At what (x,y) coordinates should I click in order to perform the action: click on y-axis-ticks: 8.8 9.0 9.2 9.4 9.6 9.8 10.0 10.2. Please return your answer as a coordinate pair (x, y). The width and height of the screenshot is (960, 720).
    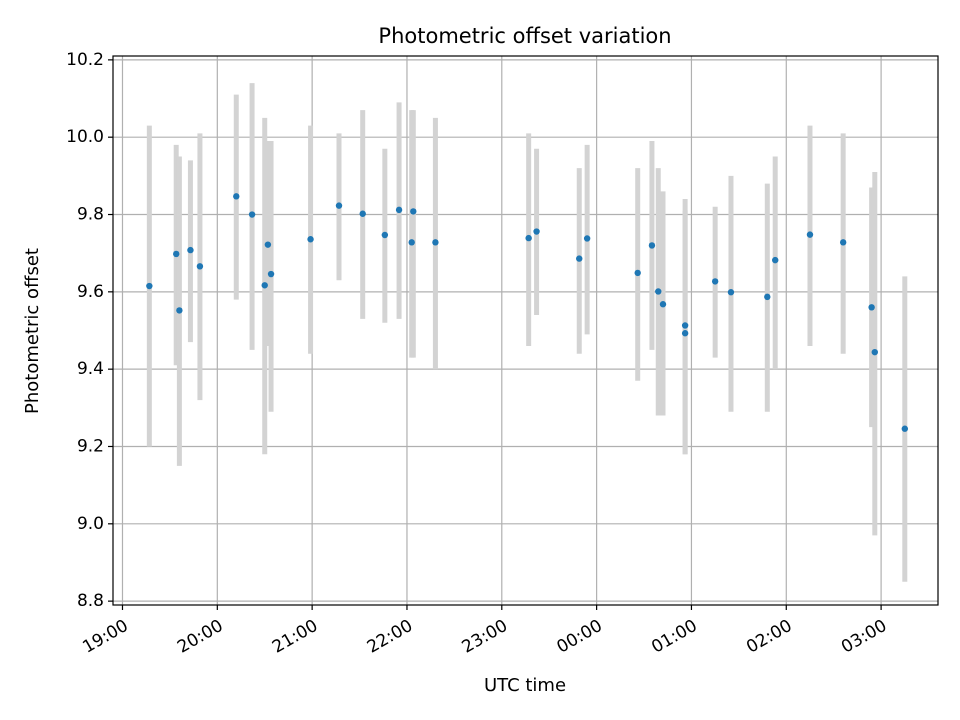
    Looking at the image, I should click on (89, 330).